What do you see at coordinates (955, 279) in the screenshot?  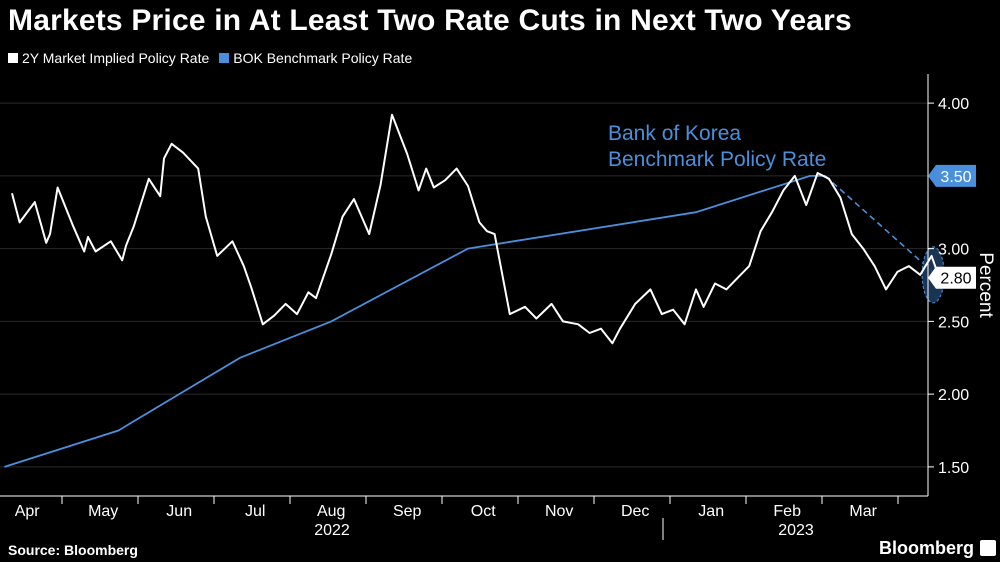 I see `last-value-label-market: 2.80` at bounding box center [955, 279].